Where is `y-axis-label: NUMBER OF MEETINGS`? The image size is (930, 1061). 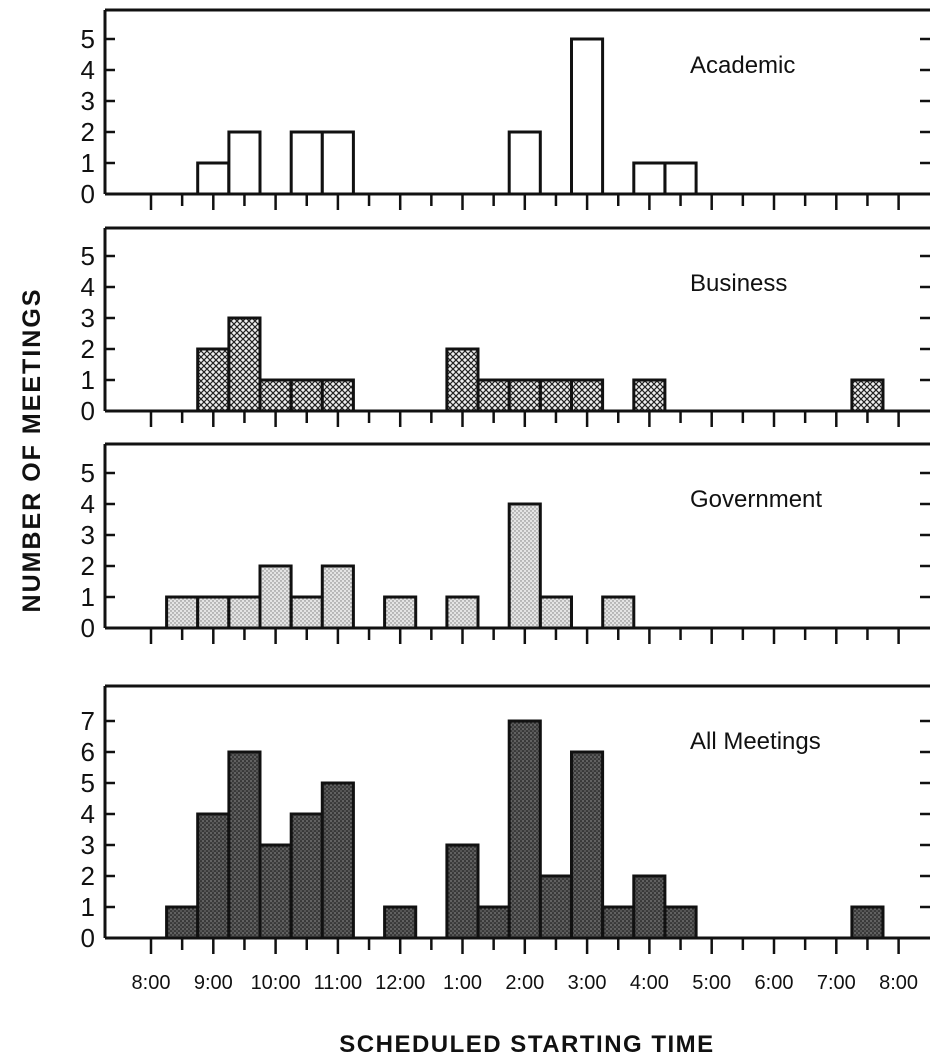
y-axis-label: NUMBER OF MEETINGS is located at coordinates (32, 450).